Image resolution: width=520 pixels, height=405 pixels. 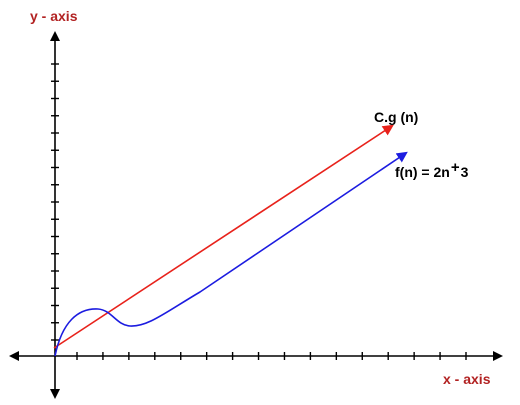 I want to click on x-axis-ticks, so click(x=271, y=356).